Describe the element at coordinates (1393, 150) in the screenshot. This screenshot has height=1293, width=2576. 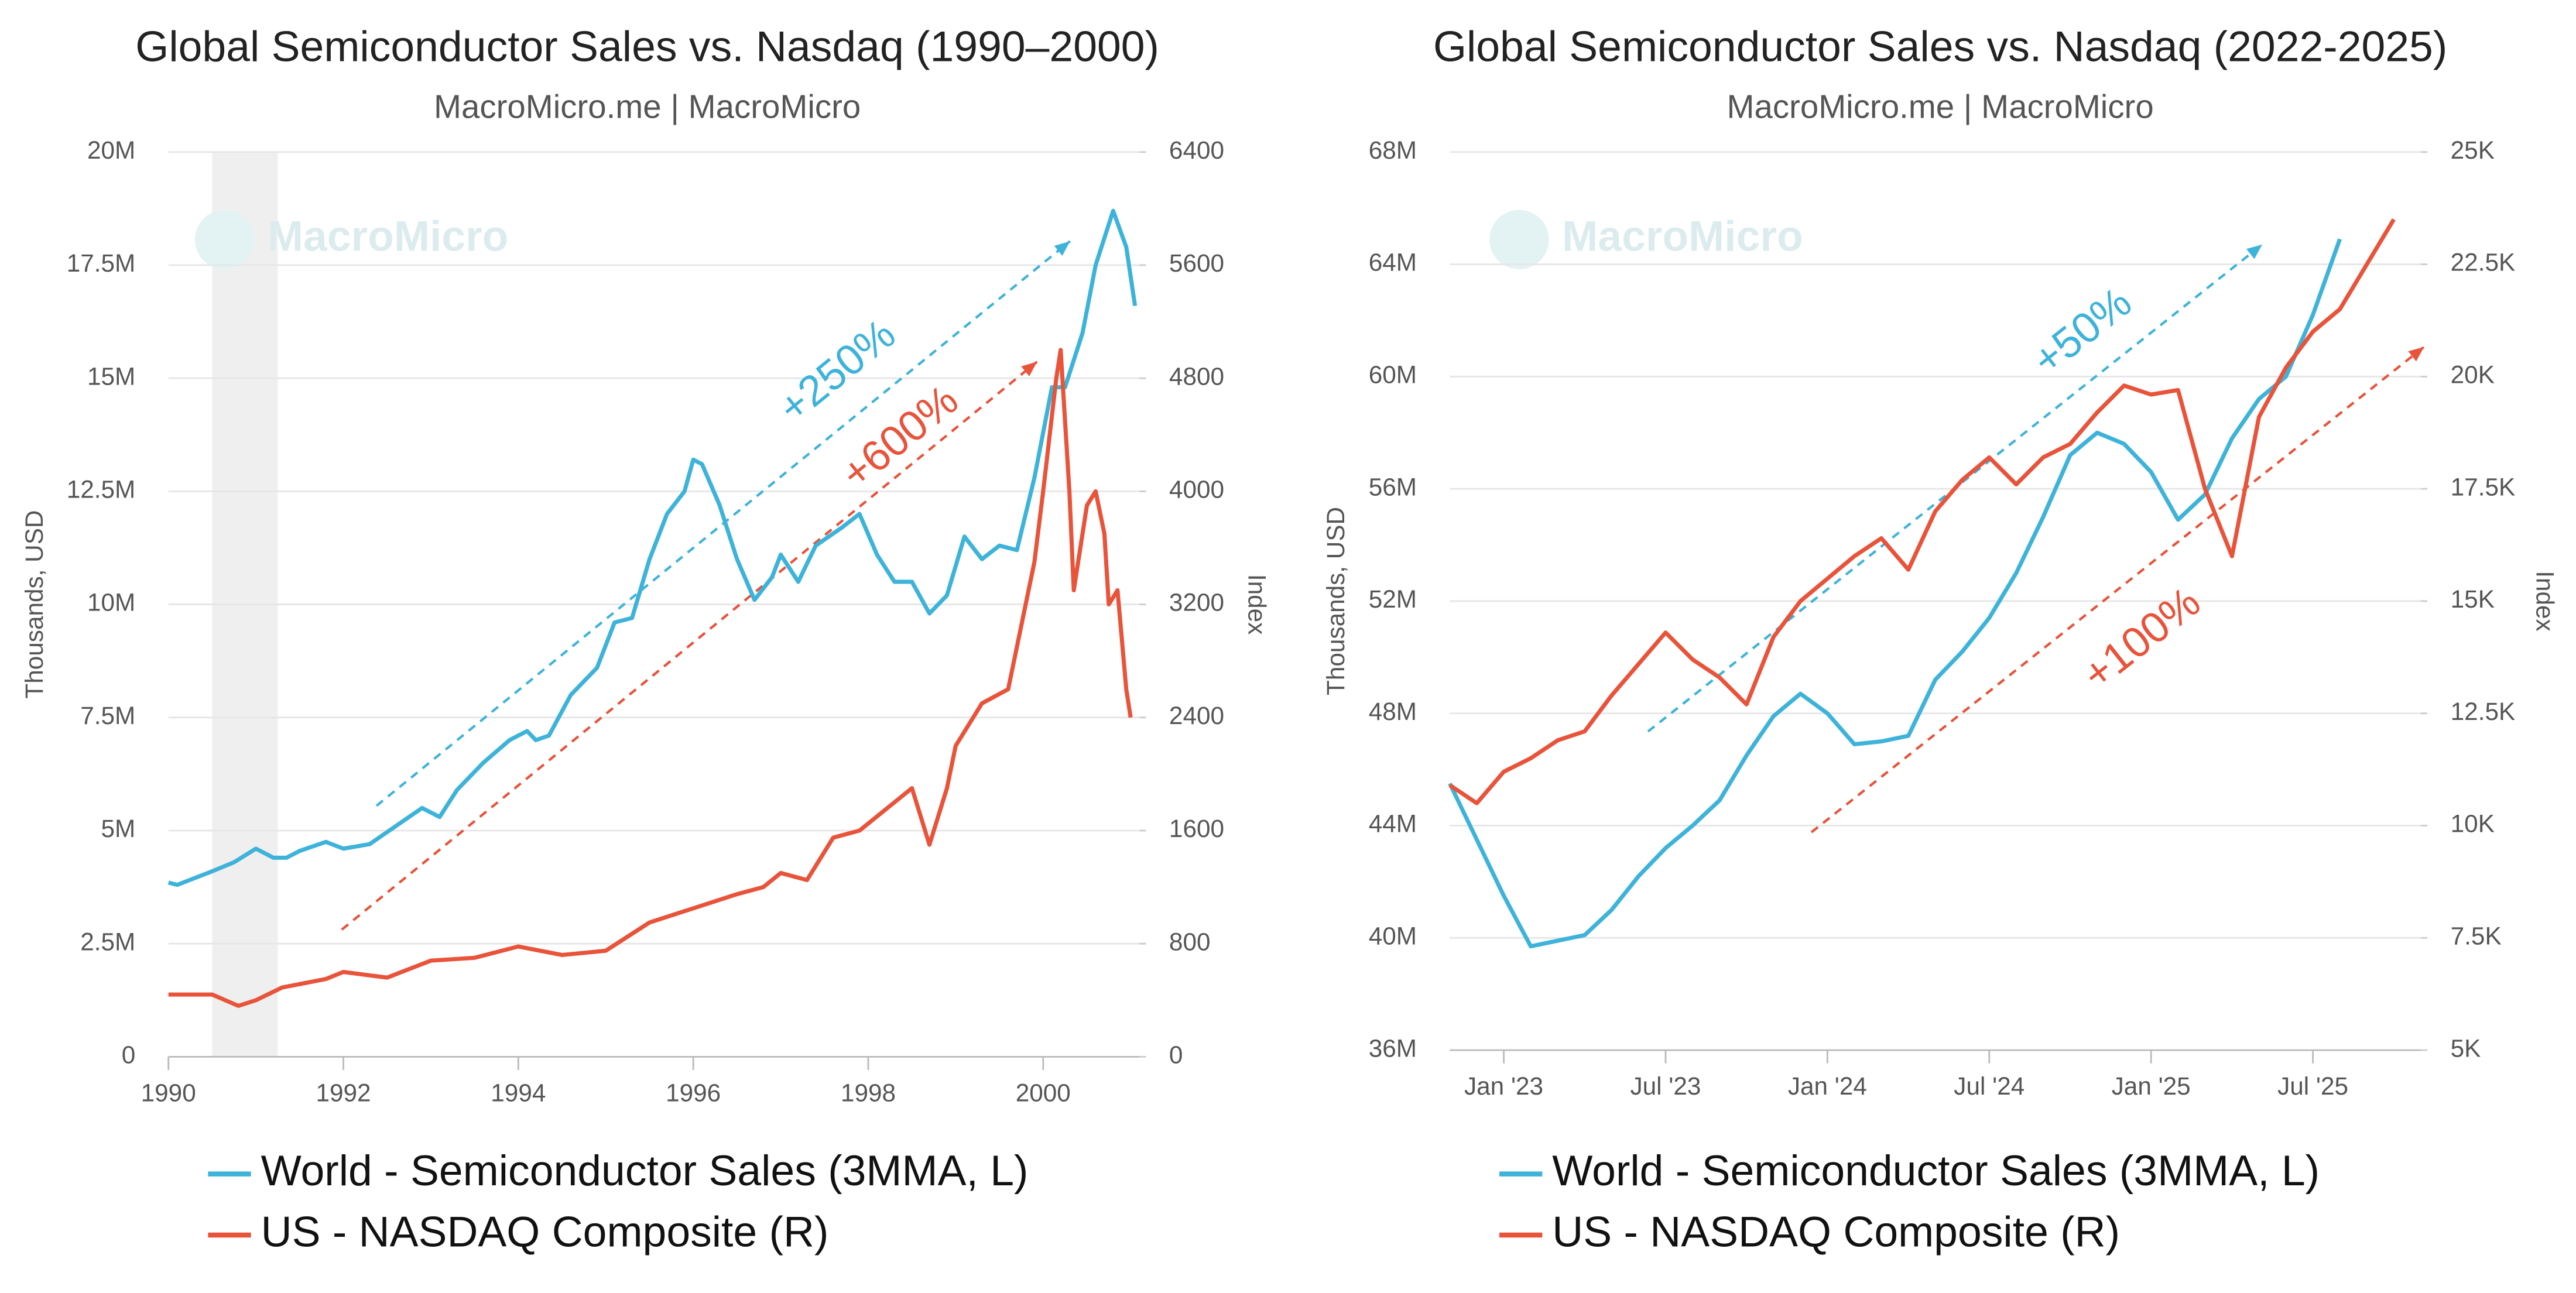
I see `y-tick-label: 68M` at that location.